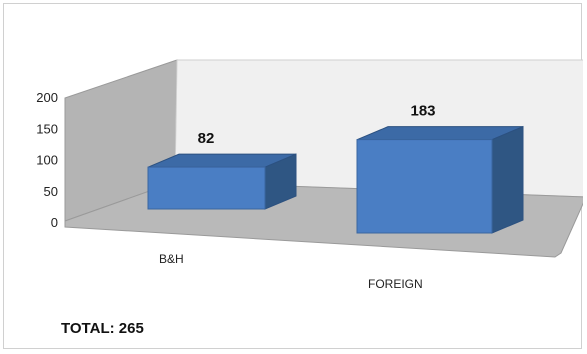 Image resolution: width=587 pixels, height=354 pixels. Describe the element at coordinates (47, 97) in the screenshot. I see `y-tick-label: 200` at that location.